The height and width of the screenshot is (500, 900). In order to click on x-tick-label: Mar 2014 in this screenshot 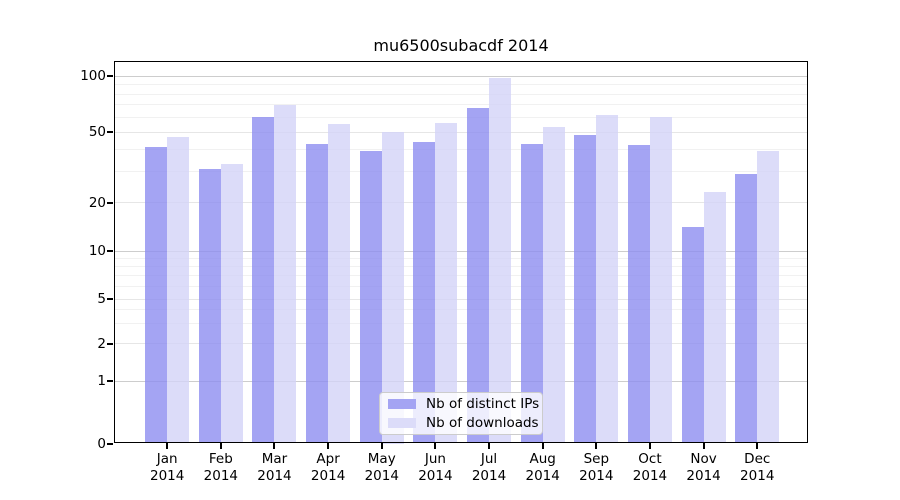, I will do `click(274, 467)`.